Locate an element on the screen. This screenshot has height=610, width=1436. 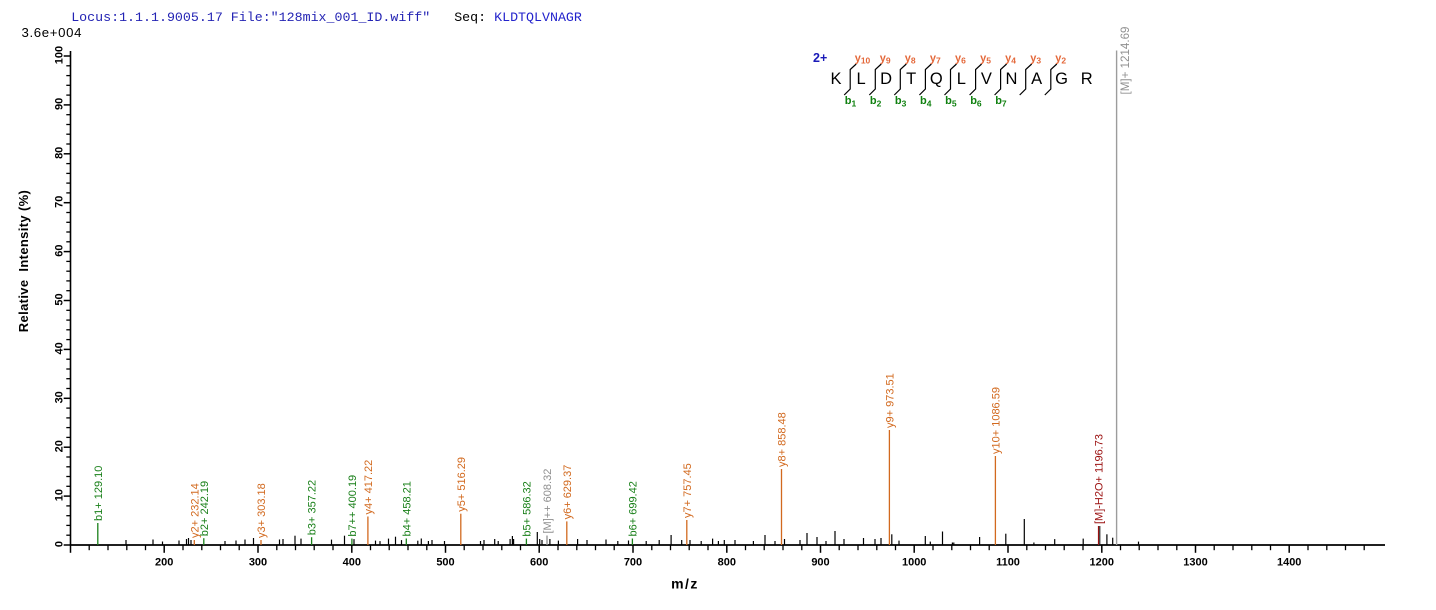
svg-text: m/z is located at coordinates (685, 584).